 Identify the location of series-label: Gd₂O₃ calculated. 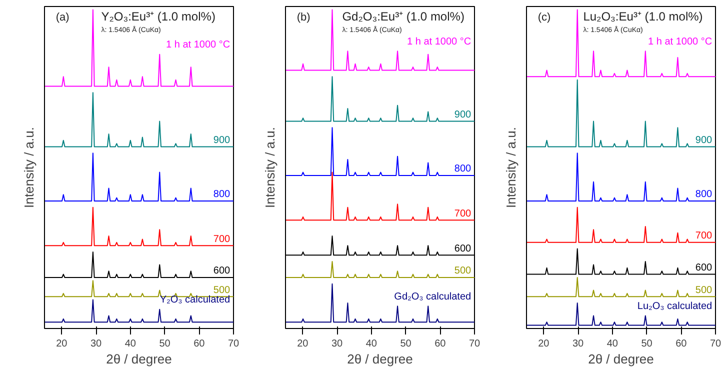
(433, 296).